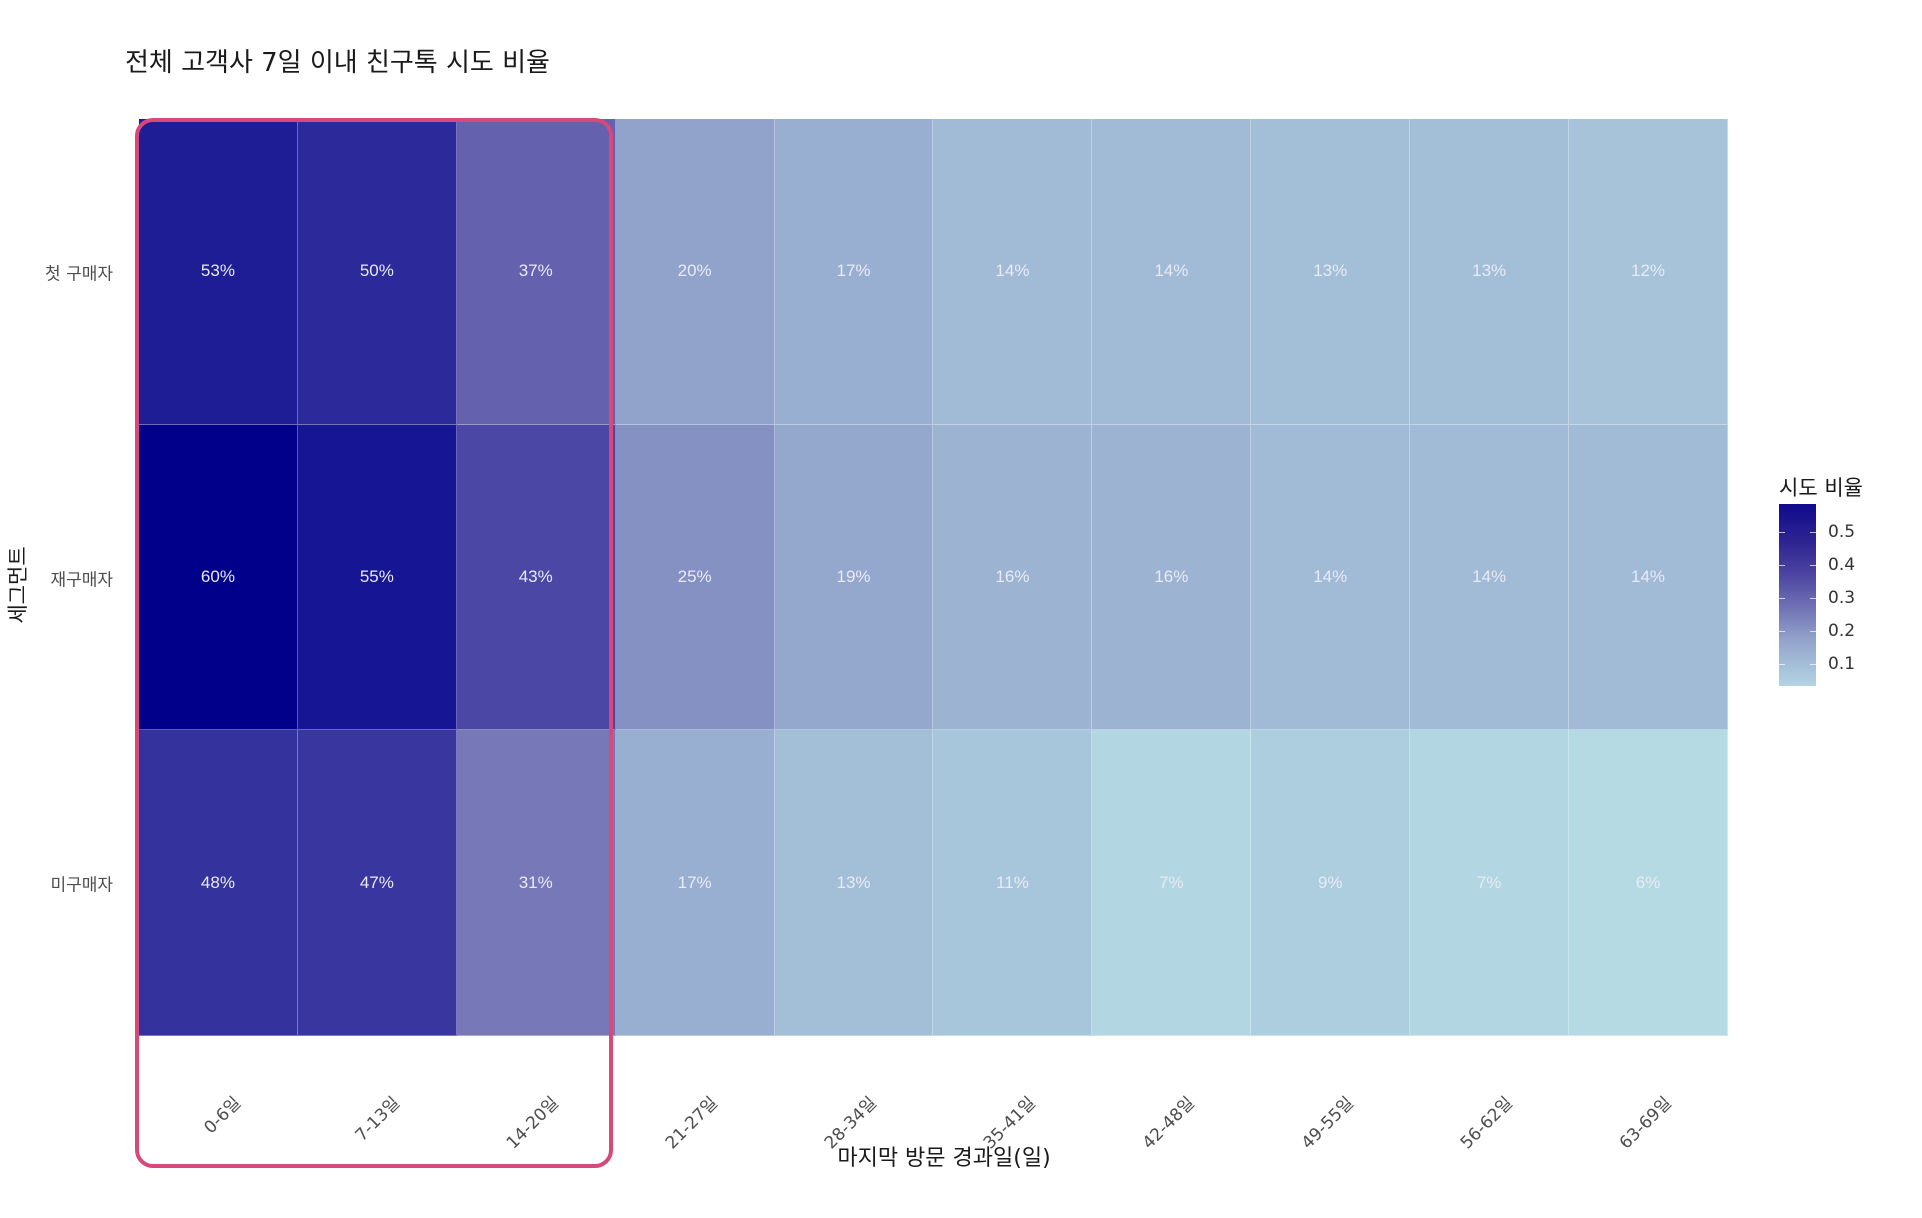 The height and width of the screenshot is (1218, 1922). I want to click on heatmap-cell: 55%, so click(377, 577).